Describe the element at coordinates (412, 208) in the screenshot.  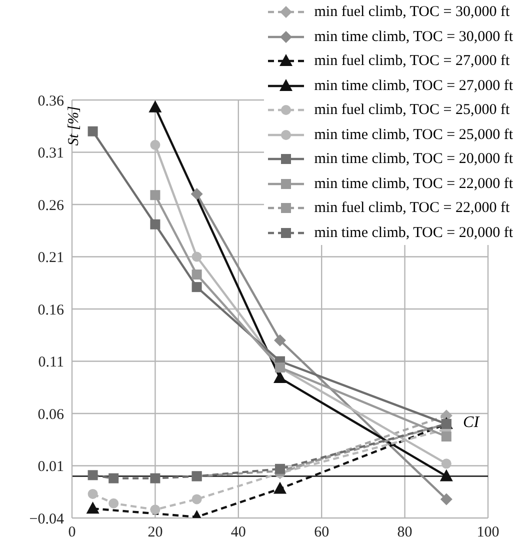
I see `legend-label: min fuel climb, TOC = 22,000 ft` at that location.